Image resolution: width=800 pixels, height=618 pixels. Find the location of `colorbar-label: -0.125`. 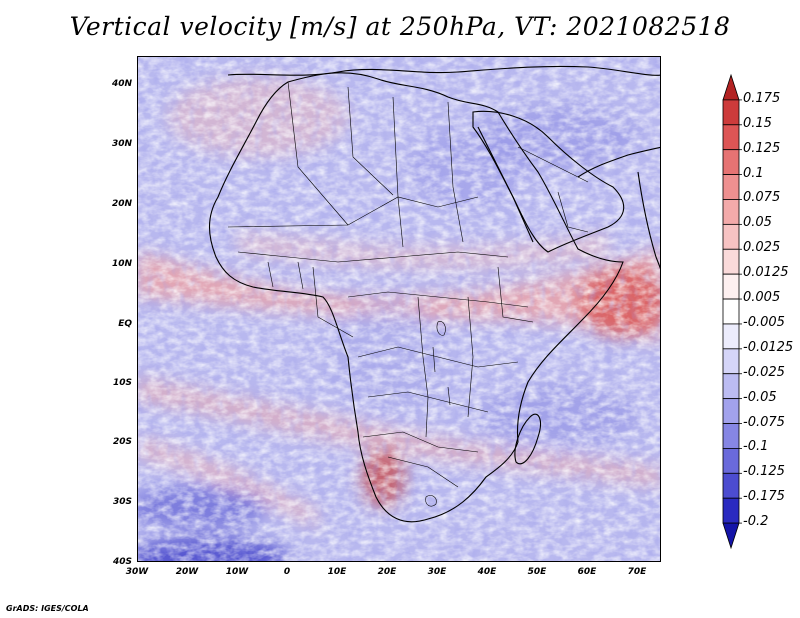

colorbar-label: -0.125 is located at coordinates (764, 472).